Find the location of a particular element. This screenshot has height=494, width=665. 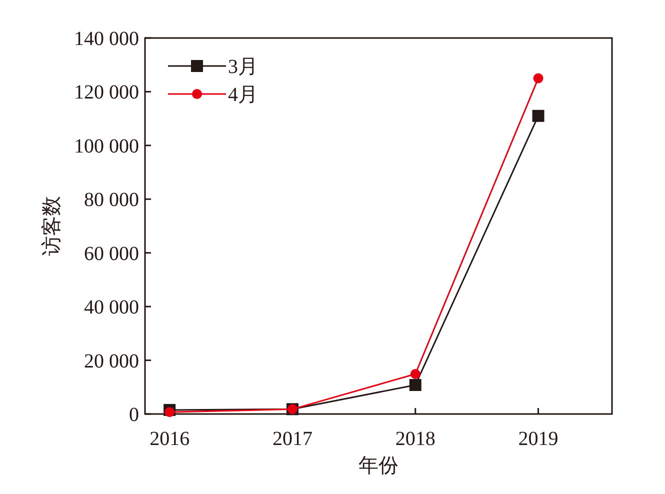

y-tick-label: 80 000 is located at coordinates (111, 200).